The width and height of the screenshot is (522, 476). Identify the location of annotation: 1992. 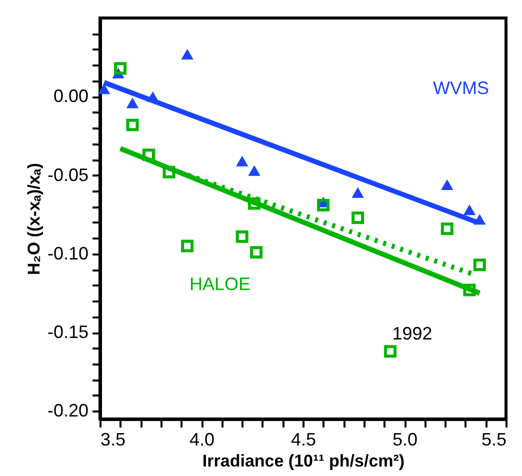
(412, 333).